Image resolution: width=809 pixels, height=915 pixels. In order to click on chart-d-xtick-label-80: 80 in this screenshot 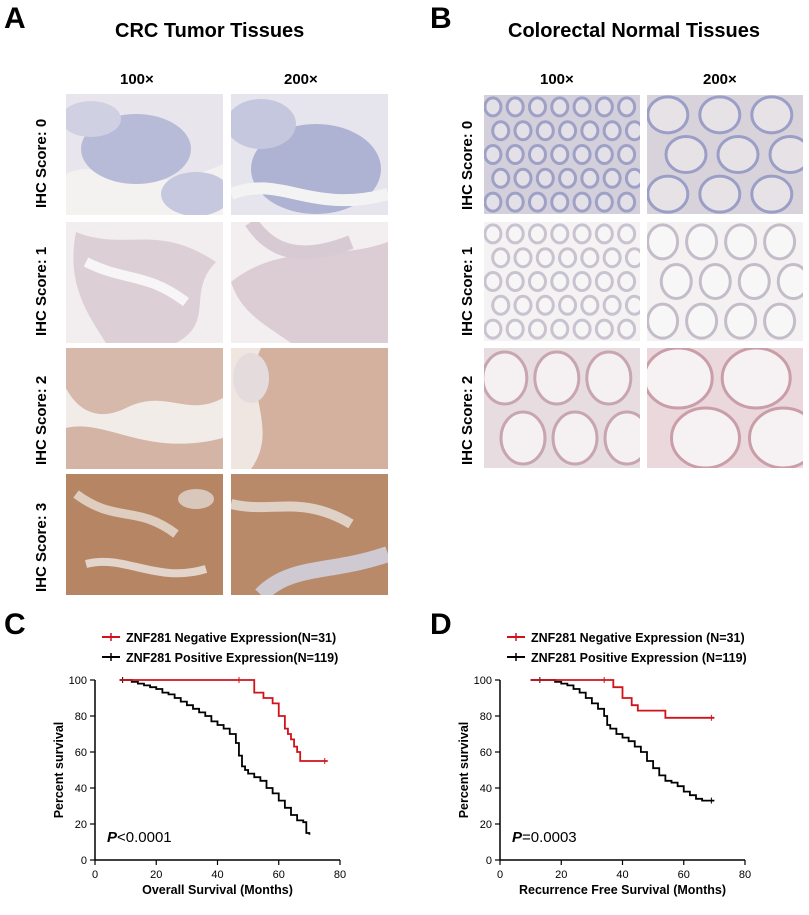, I will do `click(745, 875)`.